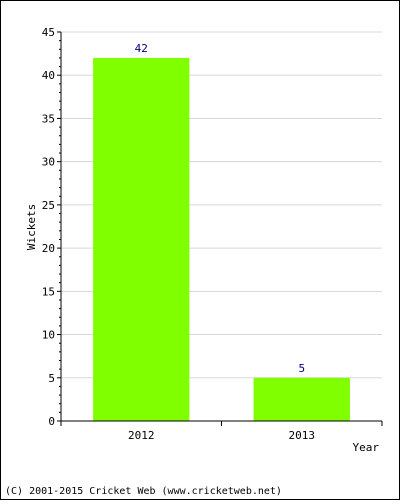 Image resolution: width=400 pixels, height=500 pixels. What do you see at coordinates (31, 227) in the screenshot?
I see `y-axis-title: Wickets` at bounding box center [31, 227].